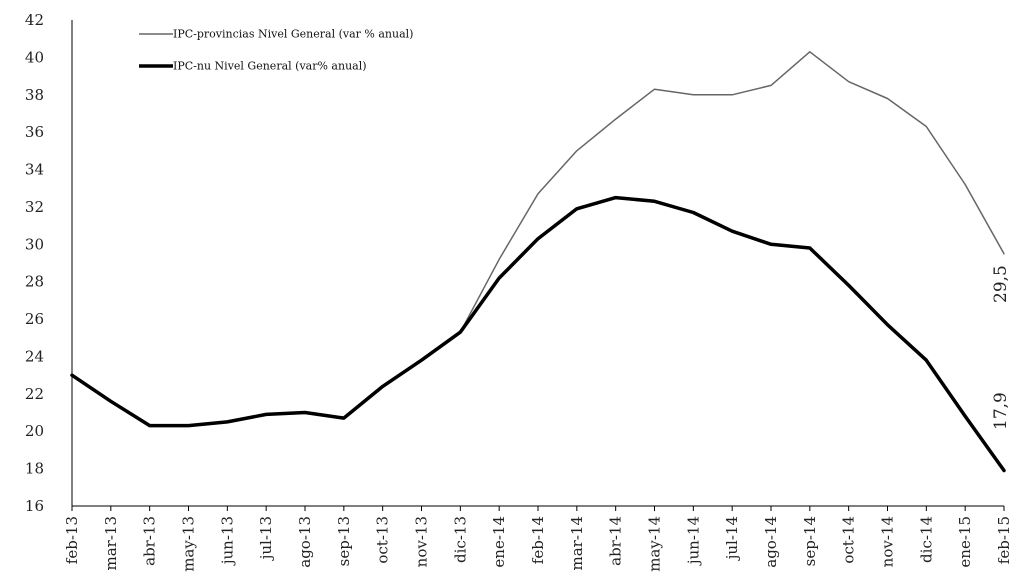  I want to click on legend-label-nu: IPC-nu Nivel General (var% anual), so click(270, 66).